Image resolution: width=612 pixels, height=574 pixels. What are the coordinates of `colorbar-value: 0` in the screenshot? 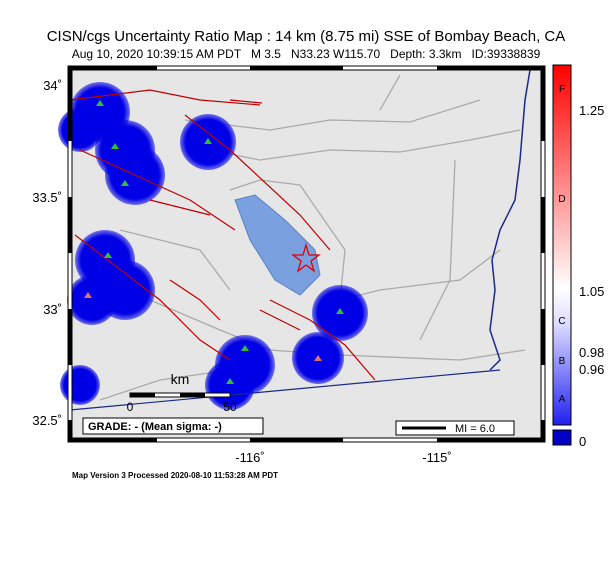 It's located at (582, 441).